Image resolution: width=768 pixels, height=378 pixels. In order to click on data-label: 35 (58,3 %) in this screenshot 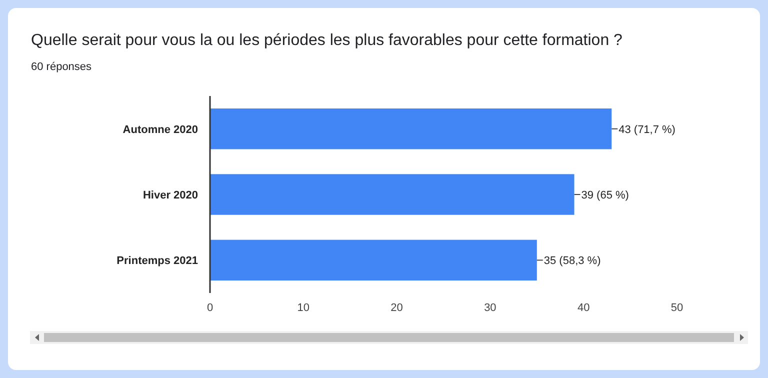, I will do `click(572, 261)`.